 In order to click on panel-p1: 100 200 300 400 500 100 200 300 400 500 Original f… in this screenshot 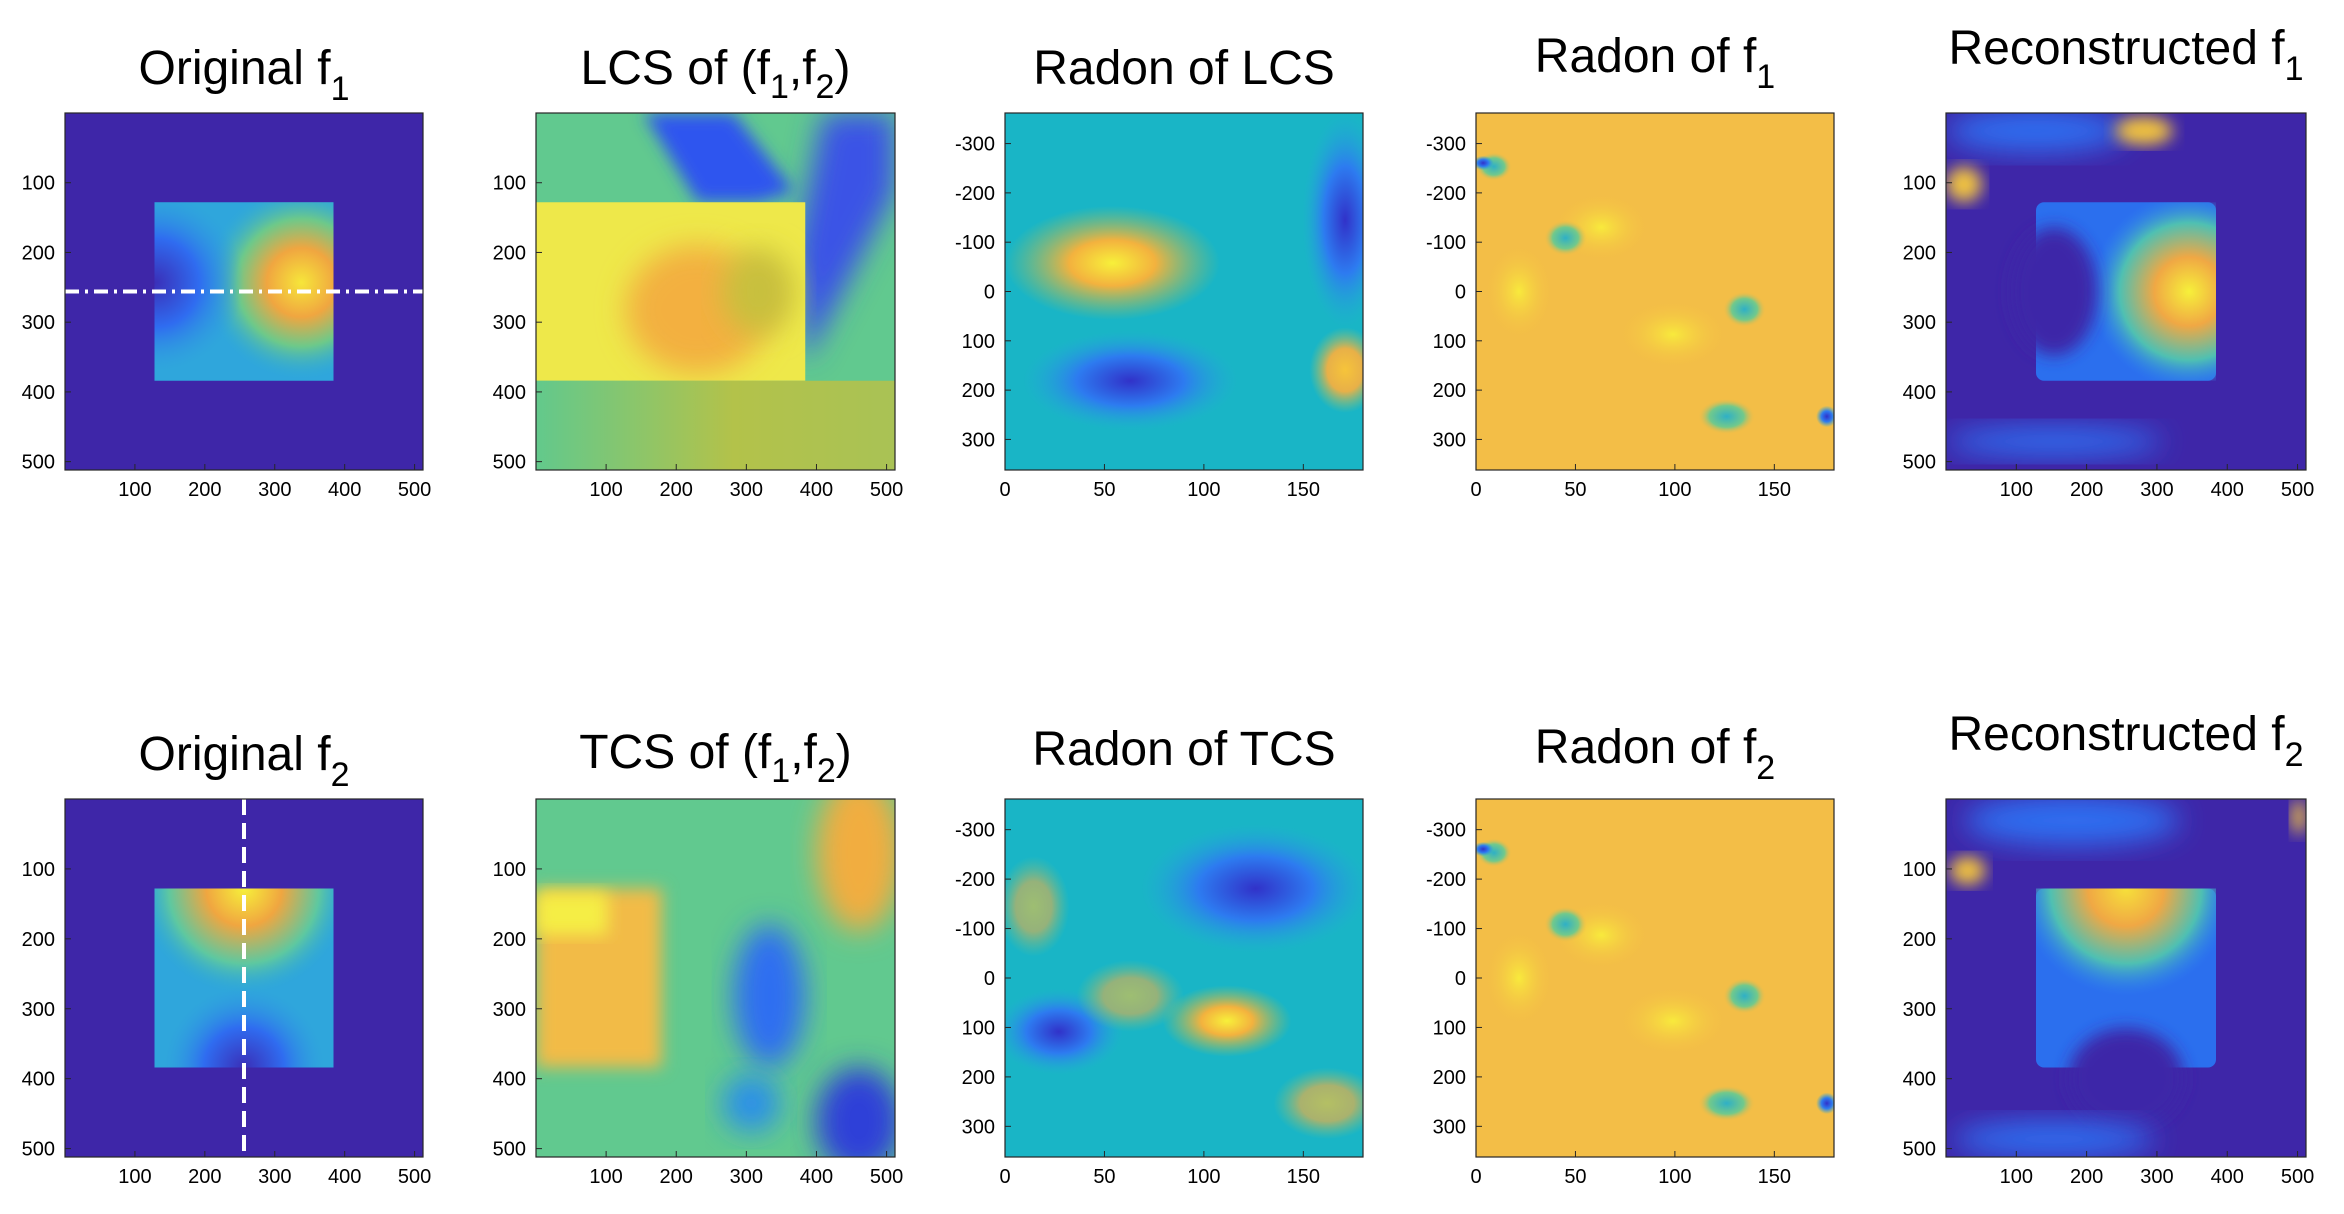, I will do `click(227, 271)`.